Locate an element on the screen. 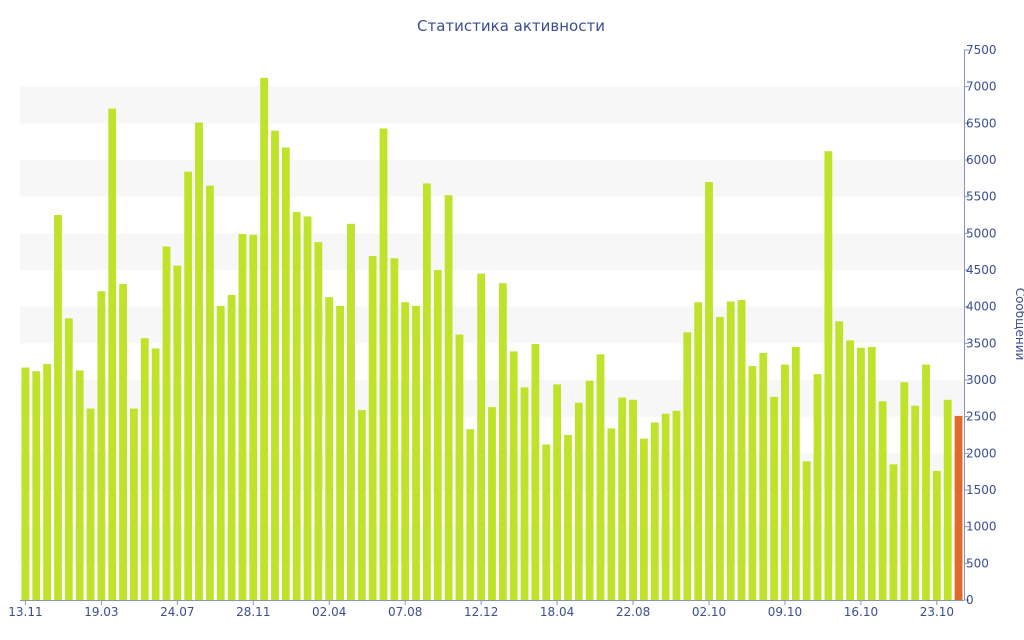  x-tick-label: 19.03 is located at coordinates (101, 612).